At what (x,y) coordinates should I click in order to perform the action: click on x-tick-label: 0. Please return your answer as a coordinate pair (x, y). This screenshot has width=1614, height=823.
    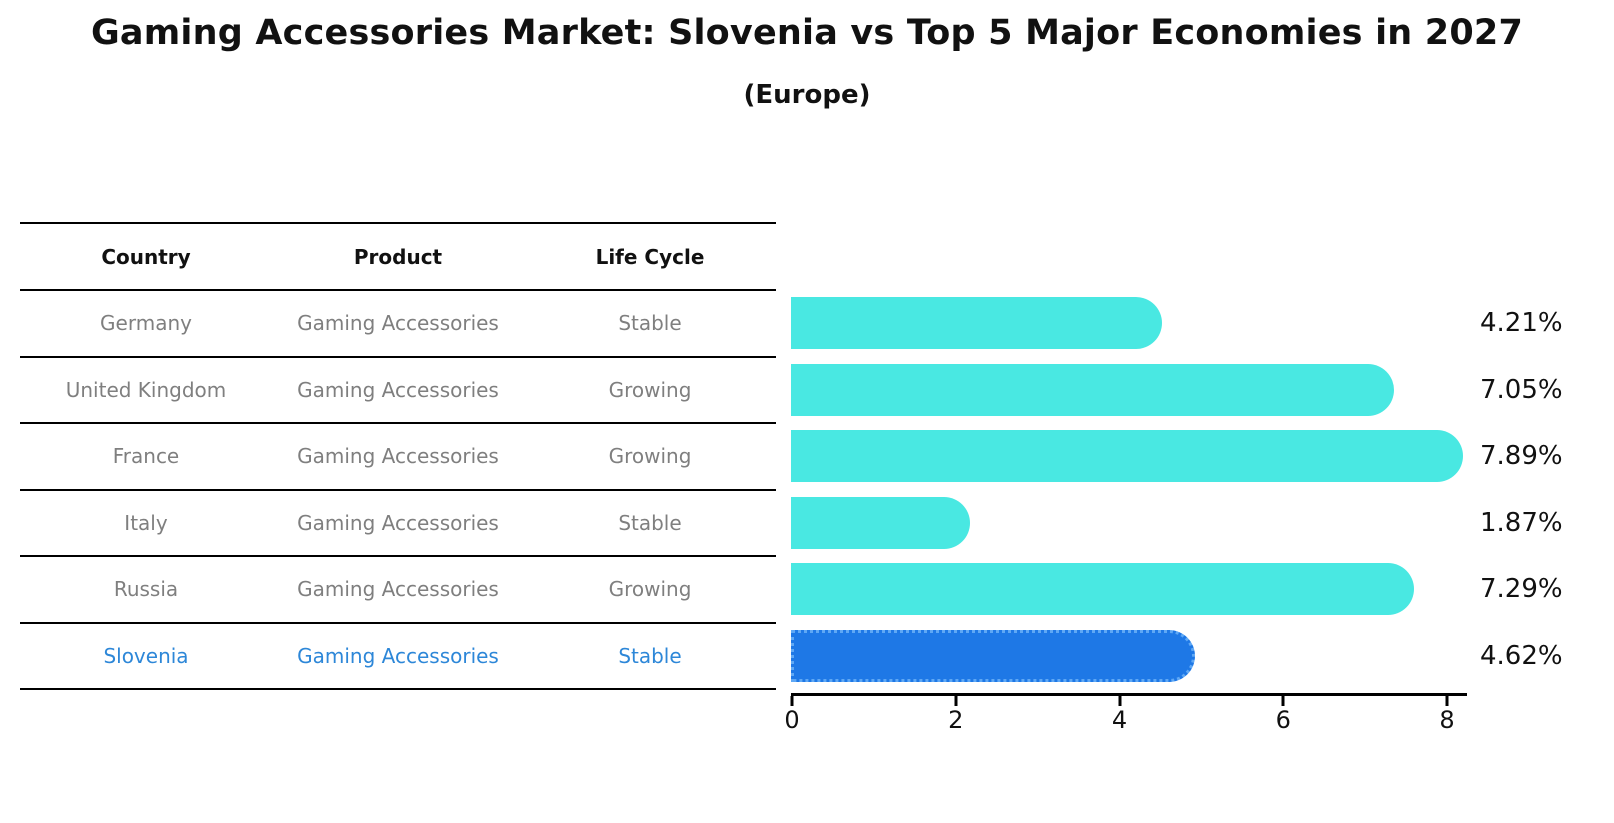
    Looking at the image, I should click on (792, 720).